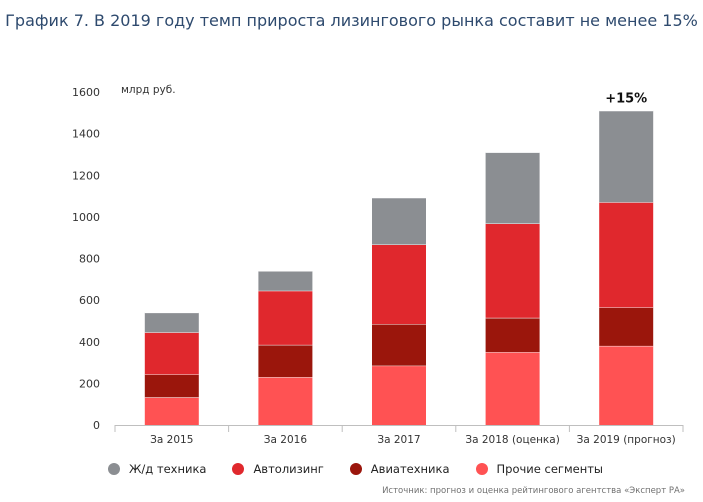 This screenshot has width=703, height=502. Describe the element at coordinates (288, 469) in the screenshot. I see `legend-label-auto: Автолизинг` at that location.